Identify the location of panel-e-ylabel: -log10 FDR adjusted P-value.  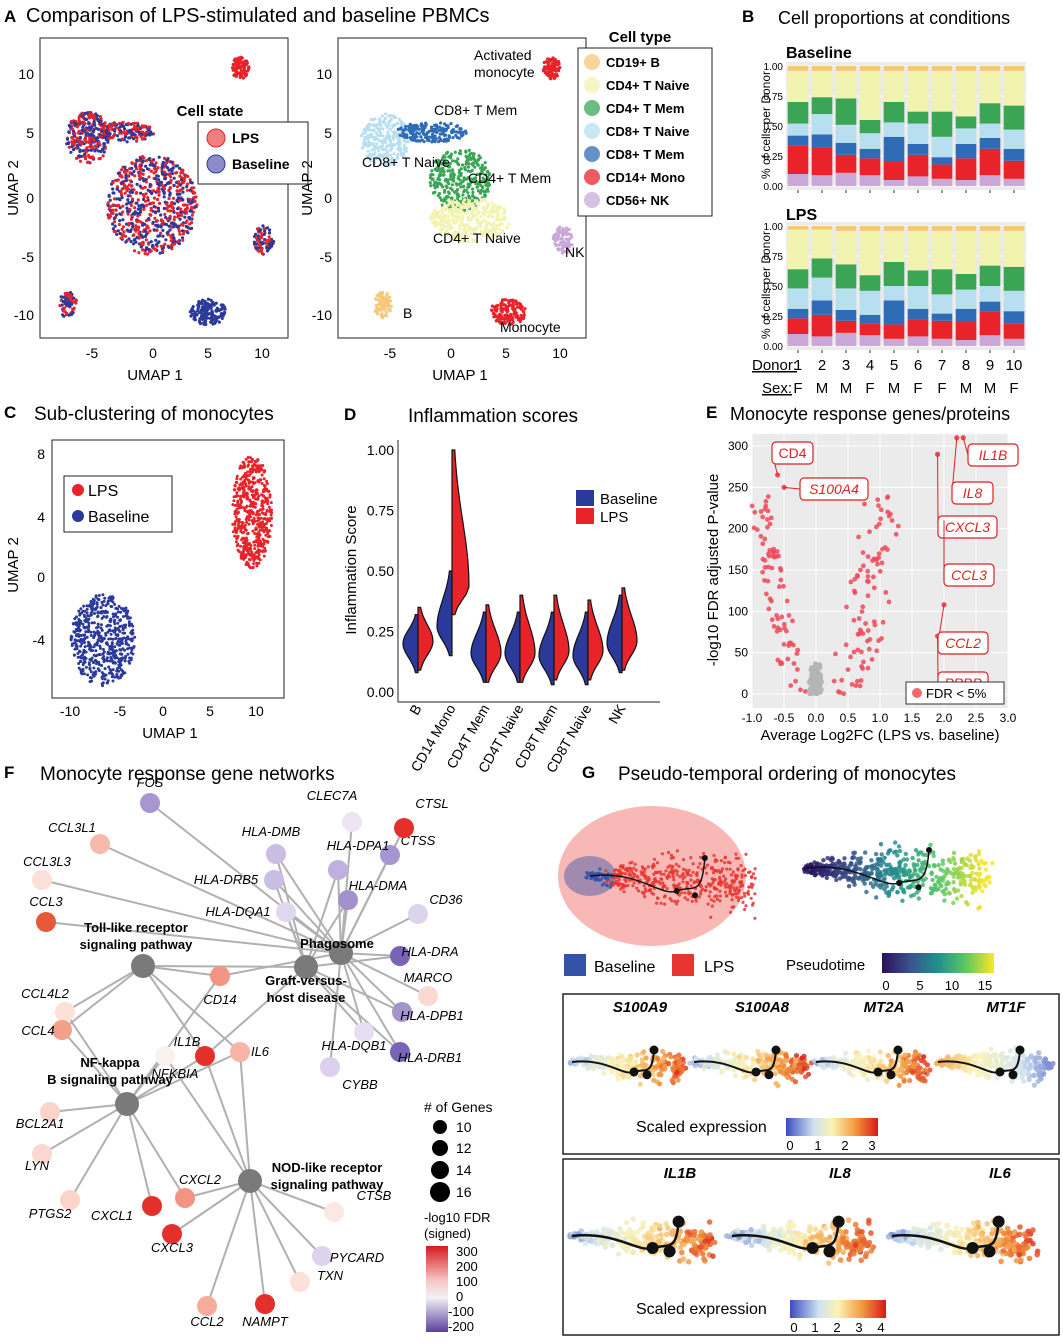
(713, 570).